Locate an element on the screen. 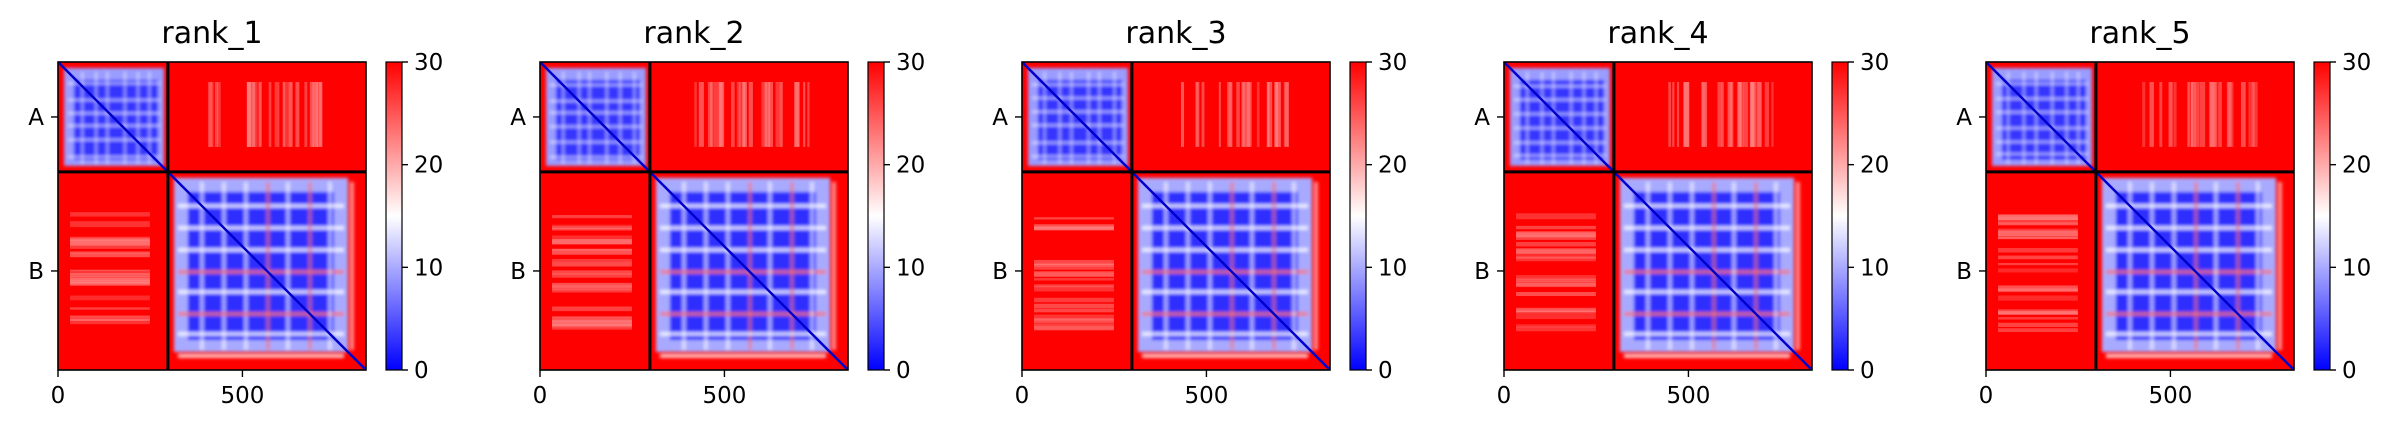 Image resolution: width=2401 pixels, height=438 pixels. colorbar-tick-label: 0 is located at coordinates (1867, 371).